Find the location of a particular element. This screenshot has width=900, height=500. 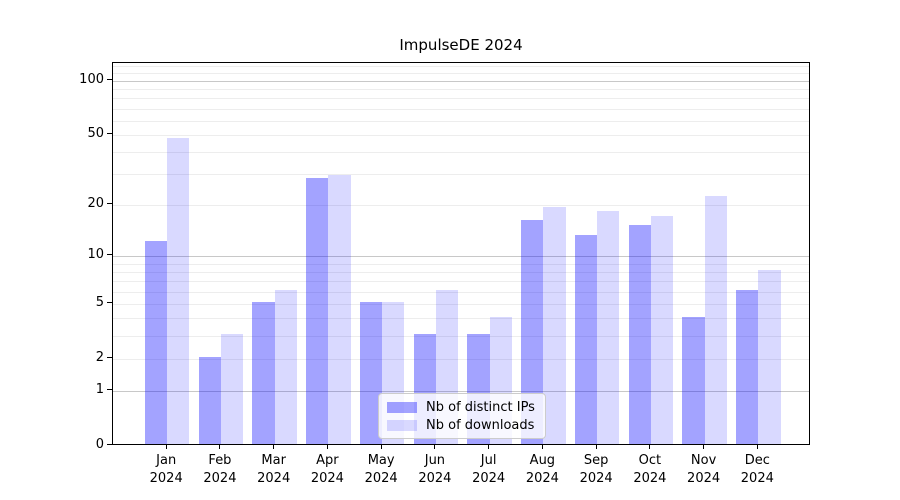

x-tick-label-apr: Apr 2024 is located at coordinates (327, 470).